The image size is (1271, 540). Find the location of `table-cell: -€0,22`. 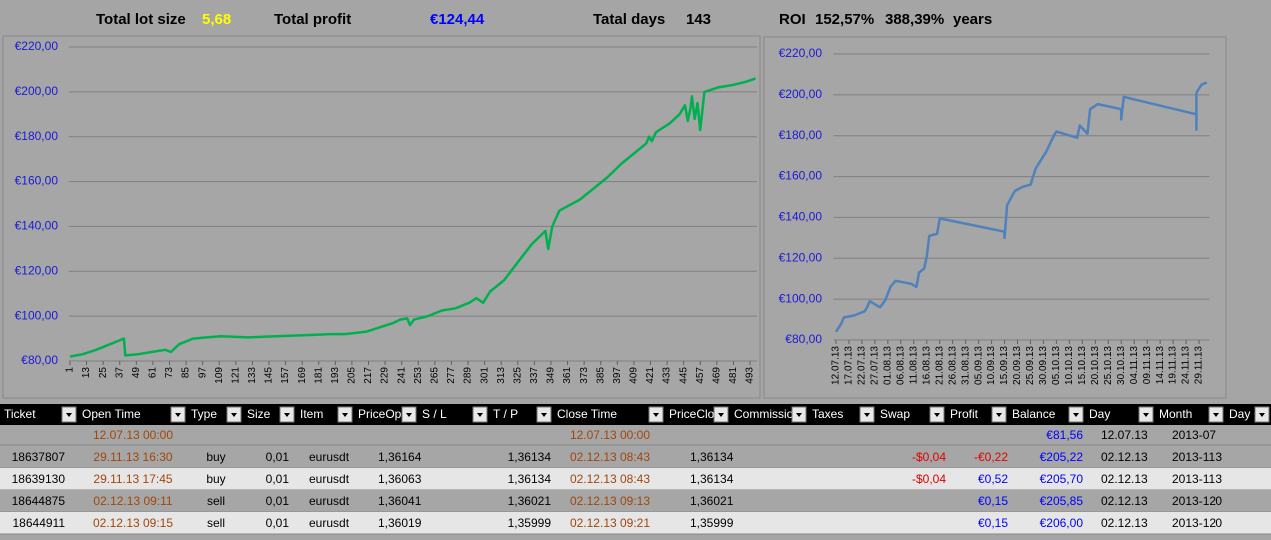

table-cell: -€0,22 is located at coordinates (991, 457).